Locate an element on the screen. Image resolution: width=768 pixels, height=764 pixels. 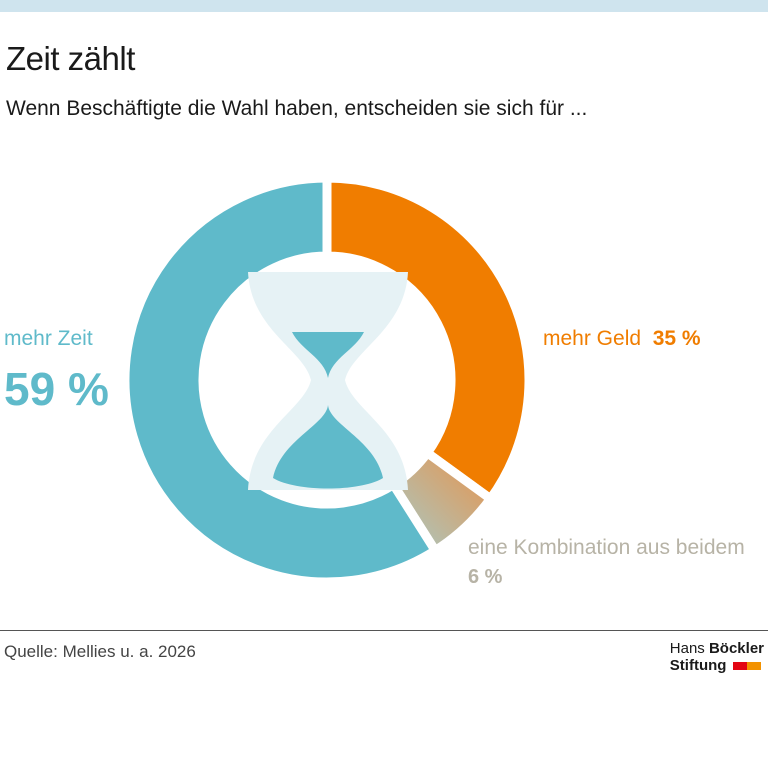
logo-orange-block is located at coordinates (753, 666).